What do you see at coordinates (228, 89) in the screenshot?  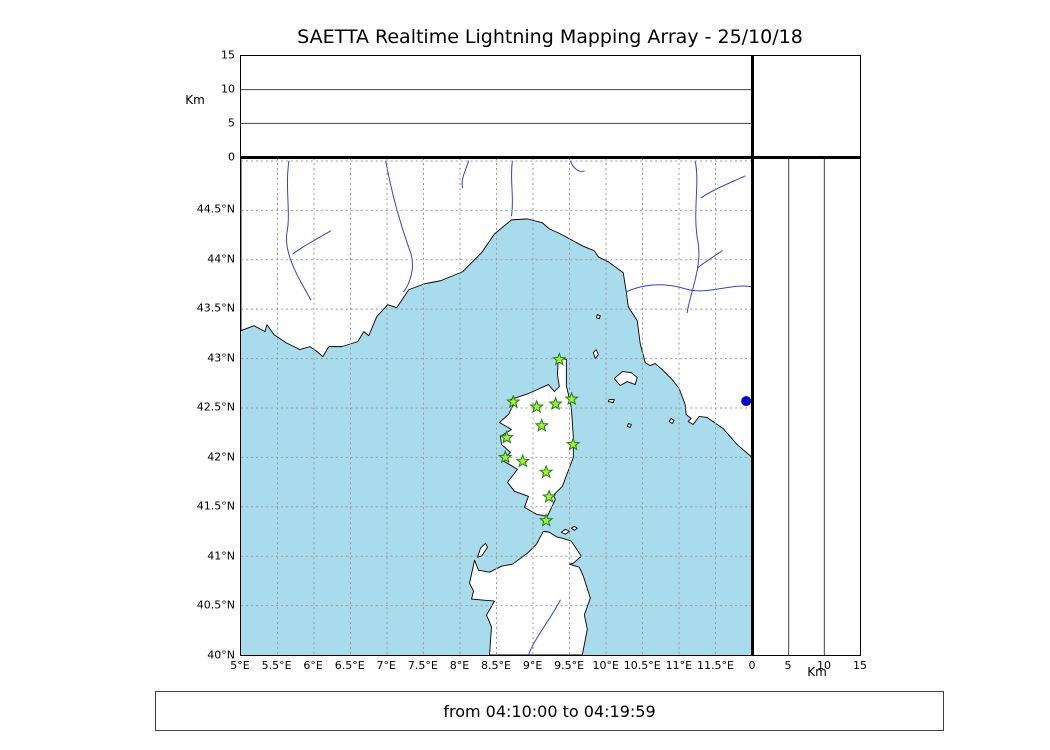 I see `altitude-tick-label: 10` at bounding box center [228, 89].